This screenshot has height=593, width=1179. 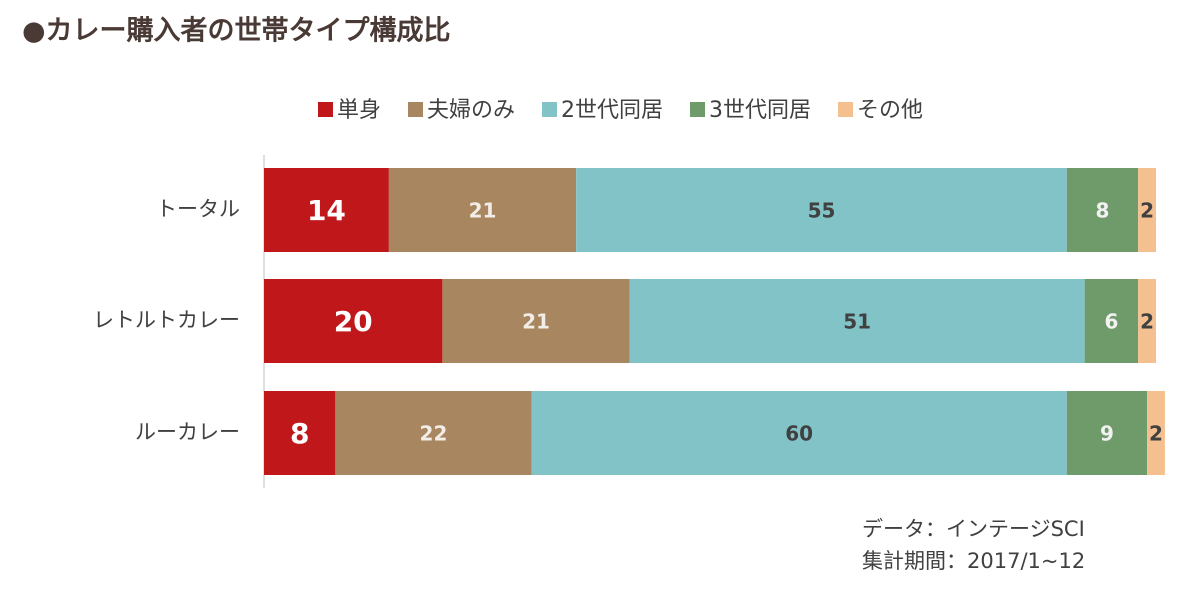 I want to click on value-label: 22, so click(x=434, y=434).